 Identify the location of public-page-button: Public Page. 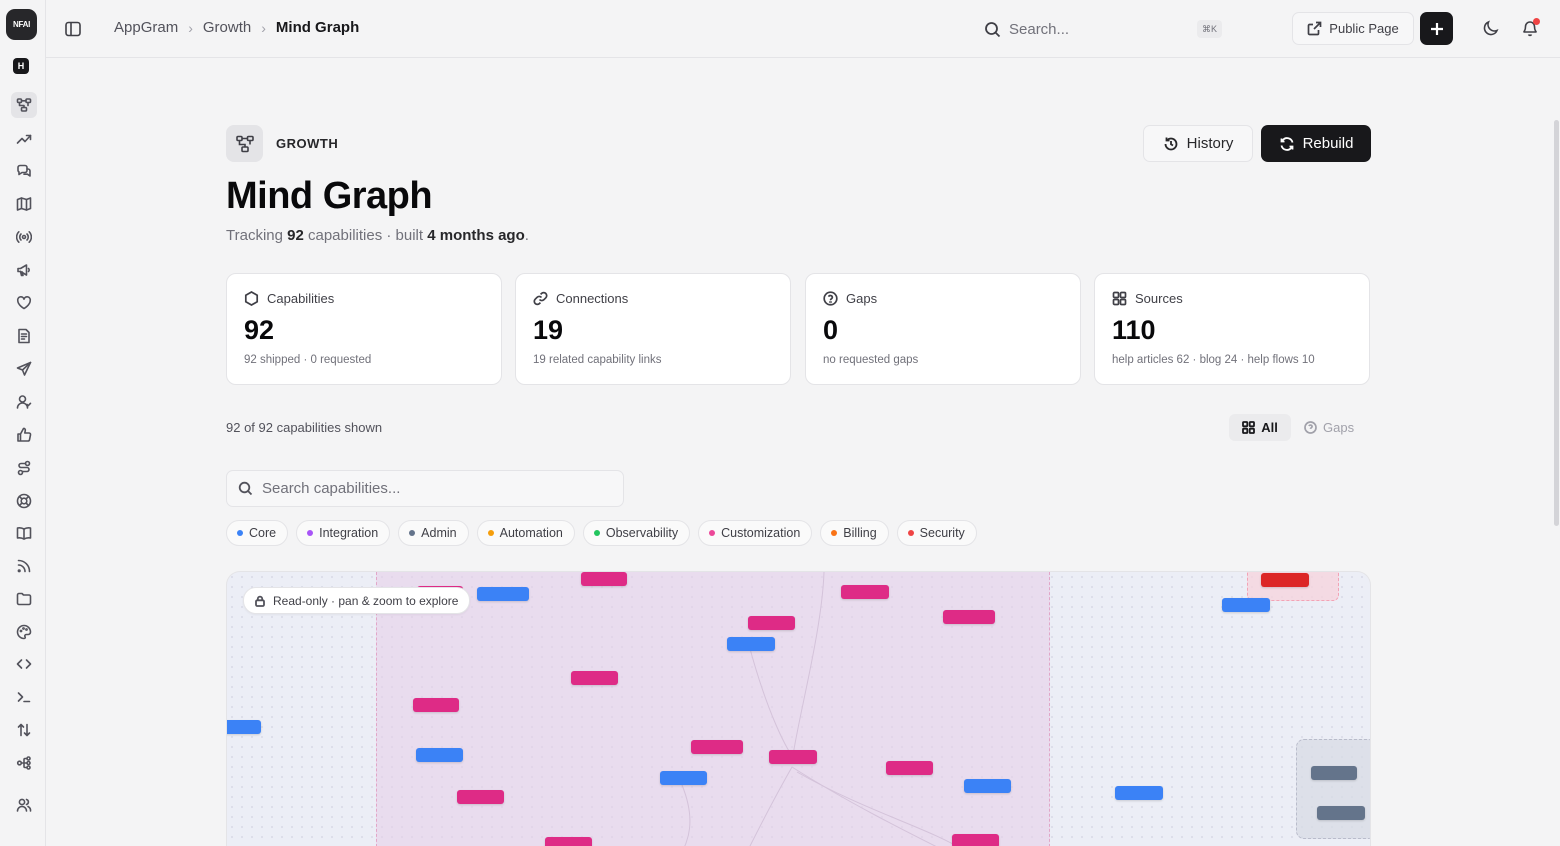
(1353, 28).